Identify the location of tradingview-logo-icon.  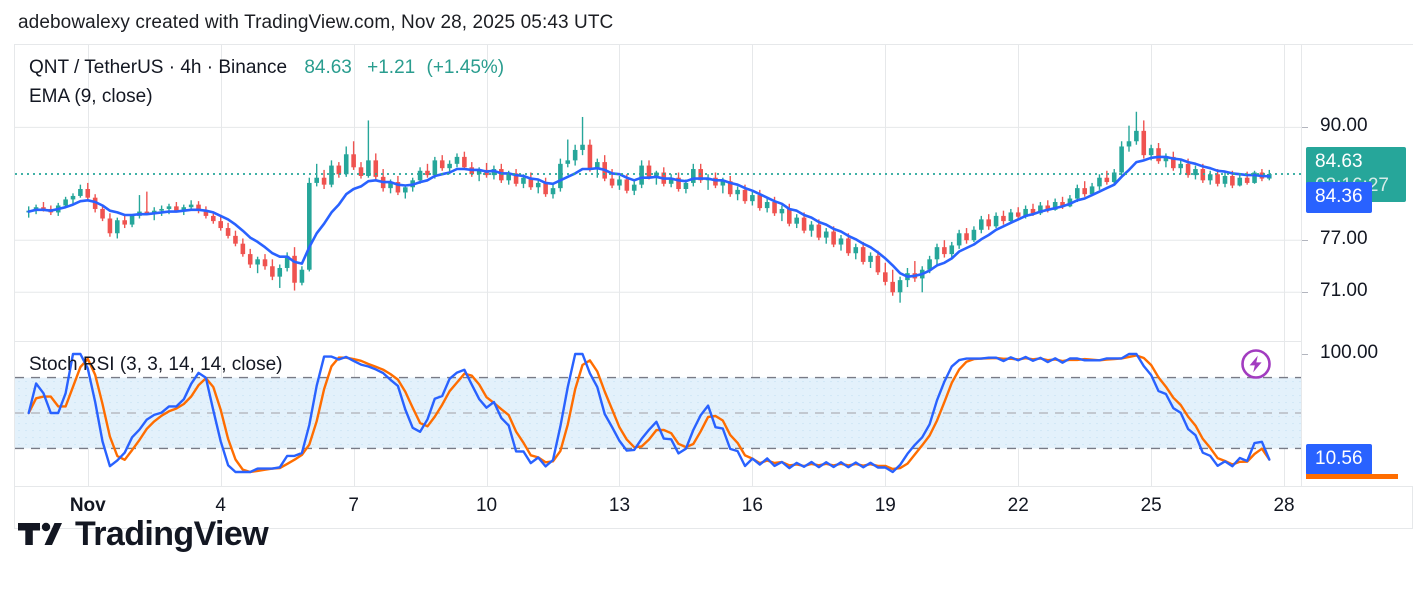
(40, 533).